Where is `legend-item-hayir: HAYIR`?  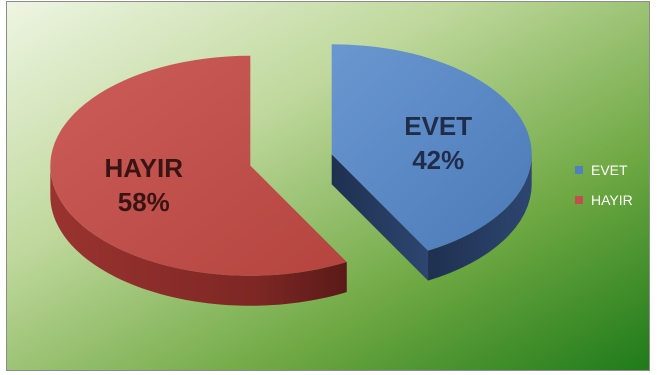
legend-item-hayir: HAYIR is located at coordinates (604, 200).